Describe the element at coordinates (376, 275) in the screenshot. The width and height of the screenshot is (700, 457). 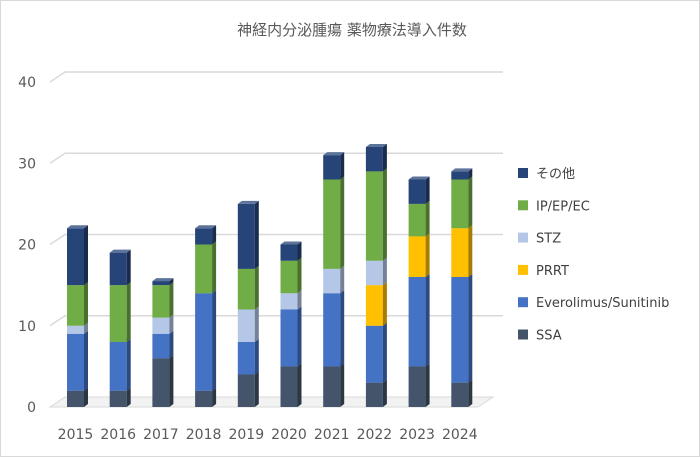
I see `bar-stack-2022` at that location.